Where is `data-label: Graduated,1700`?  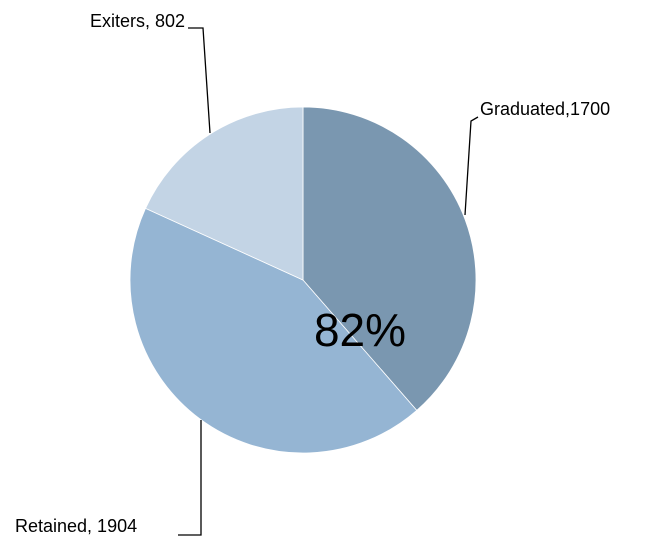
data-label: Graduated,1700 is located at coordinates (545, 109).